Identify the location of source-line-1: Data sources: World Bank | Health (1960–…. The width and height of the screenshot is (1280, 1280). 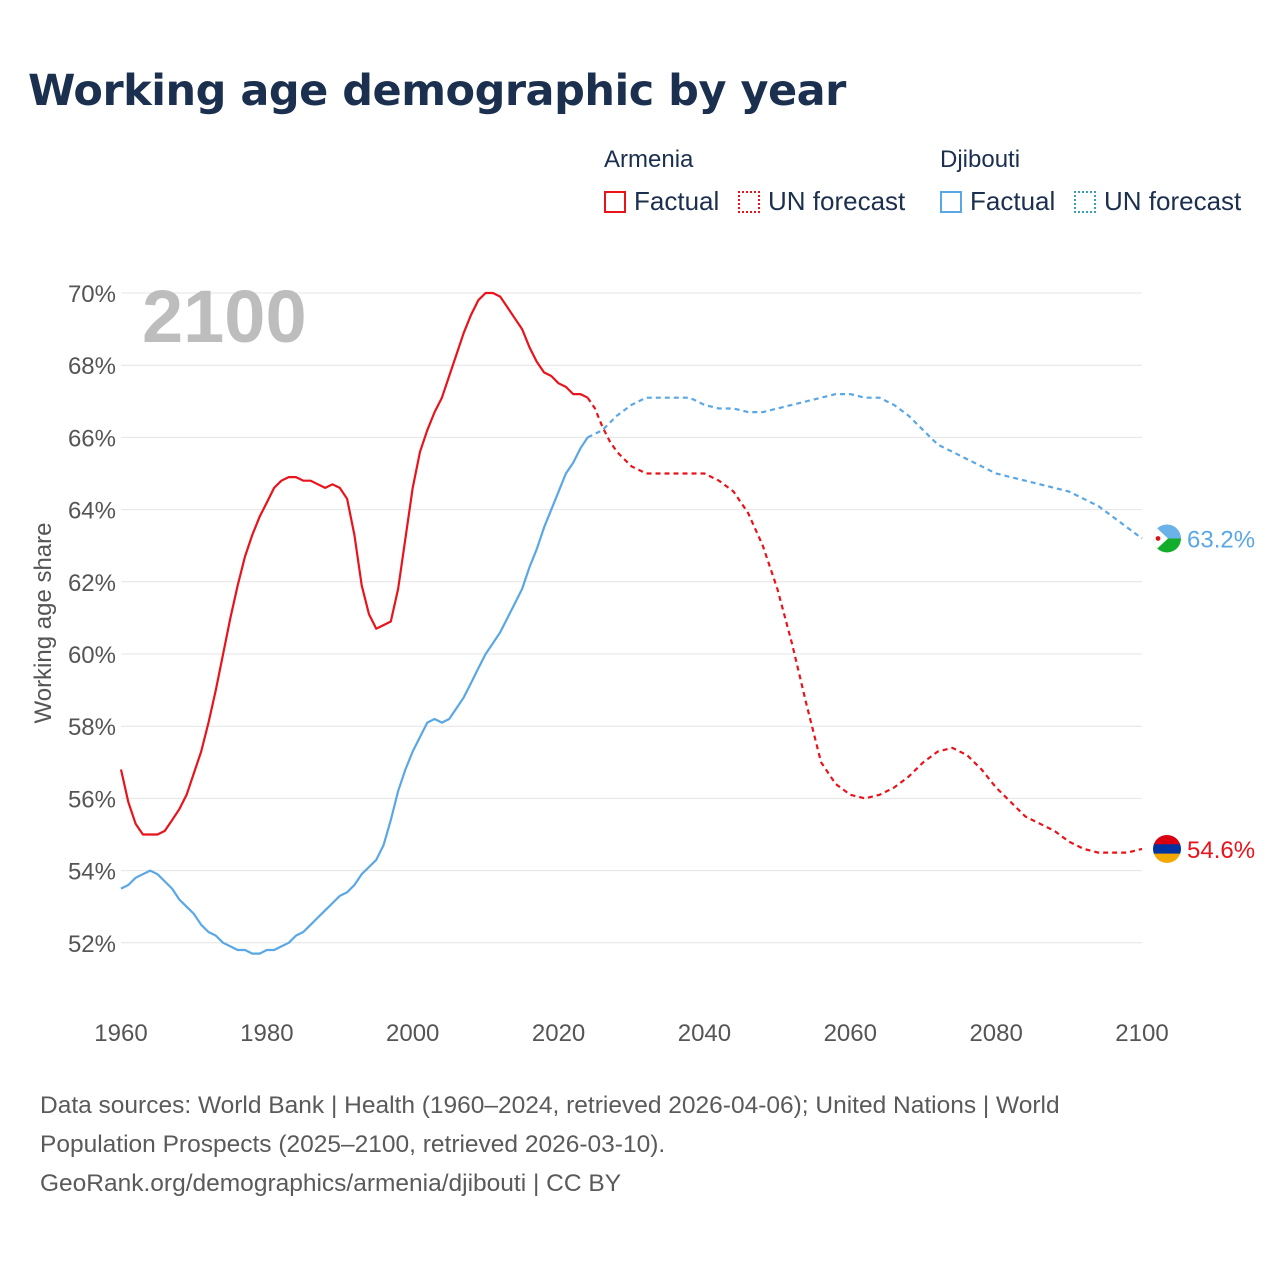
(550, 1105).